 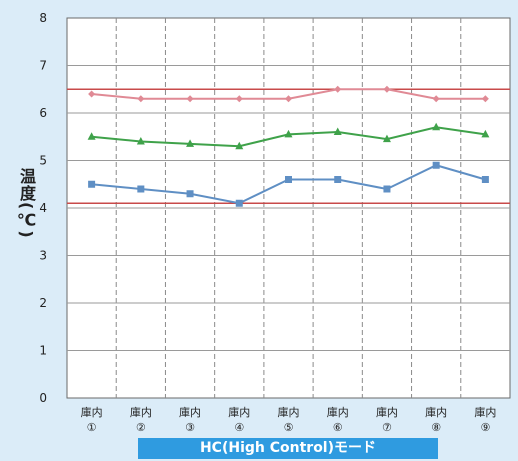 What do you see at coordinates (43, 398) in the screenshot?
I see `y-tick-label: 0` at bounding box center [43, 398].